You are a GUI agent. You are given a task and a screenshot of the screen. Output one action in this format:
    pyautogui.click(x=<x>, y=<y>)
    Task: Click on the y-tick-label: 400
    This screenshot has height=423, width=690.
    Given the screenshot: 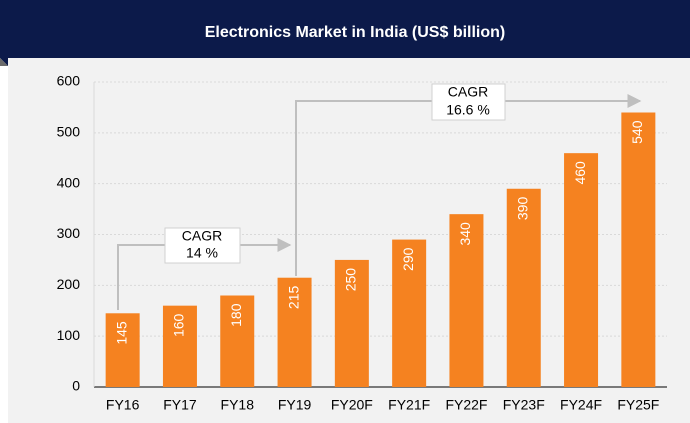 What is the action you would take?
    pyautogui.click(x=69, y=182)
    